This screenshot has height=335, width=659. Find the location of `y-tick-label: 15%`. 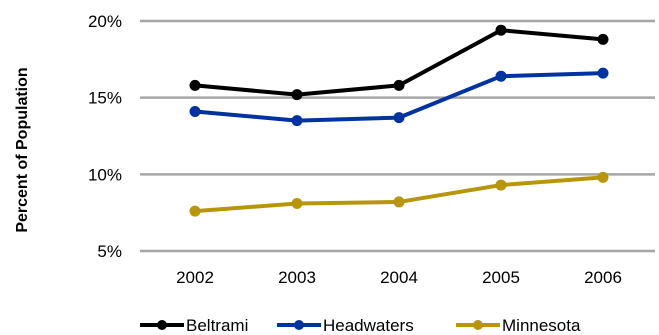

y-tick-label: 15% is located at coordinates (105, 98).